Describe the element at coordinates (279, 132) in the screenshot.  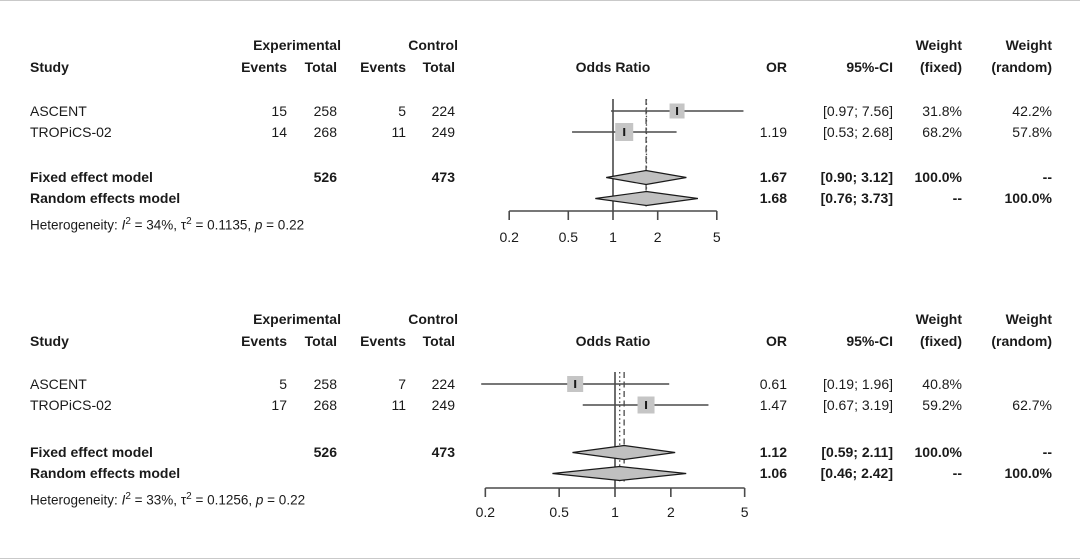
I see `exp-events-value: 14` at that location.